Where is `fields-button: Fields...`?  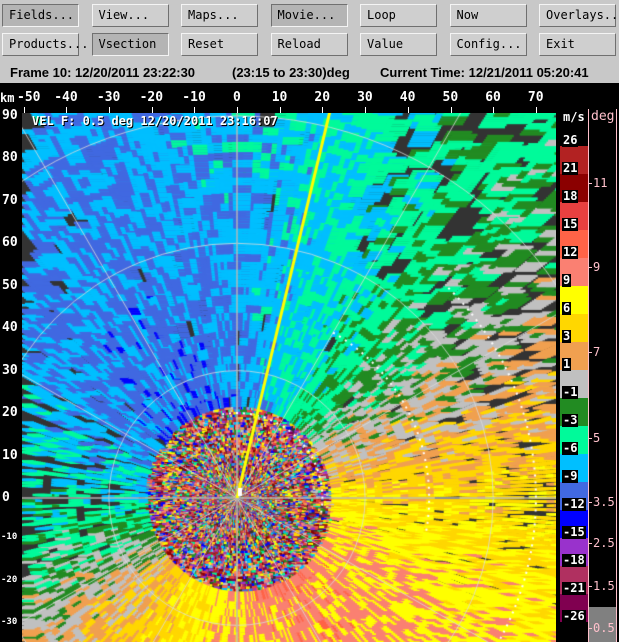 fields-button: Fields... is located at coordinates (40, 15).